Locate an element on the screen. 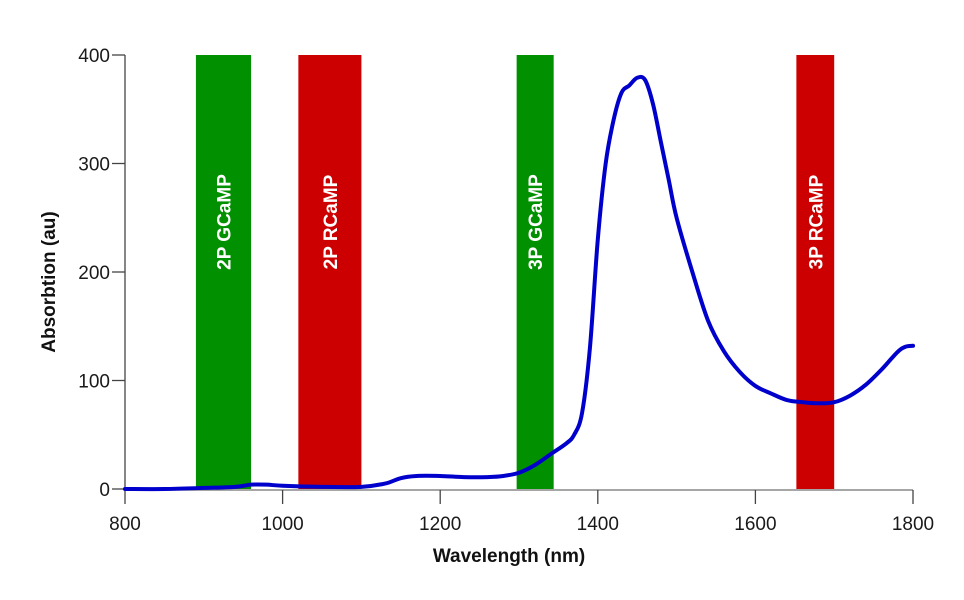 The height and width of the screenshot is (600, 964). x-tick-label: 800 is located at coordinates (125, 524).